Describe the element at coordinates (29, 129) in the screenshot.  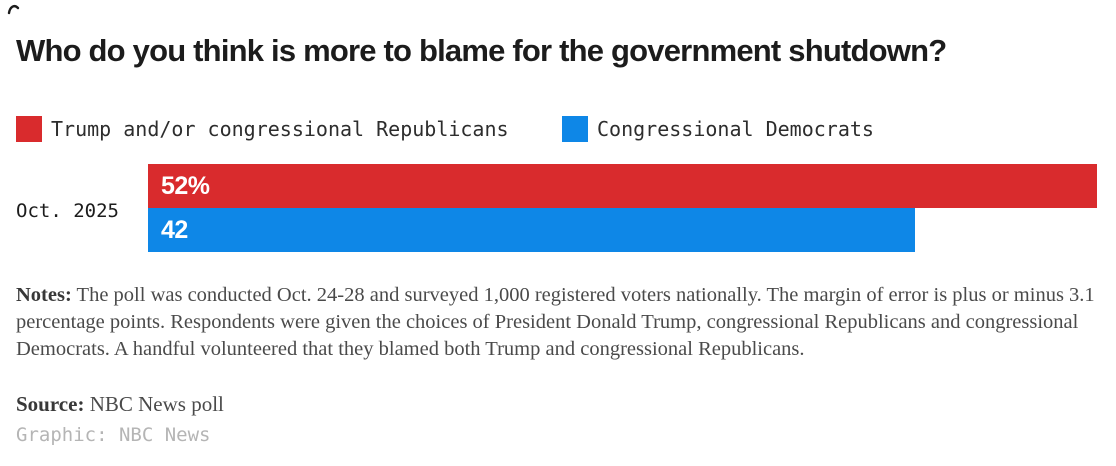
I see `legend-swatch-red` at that location.